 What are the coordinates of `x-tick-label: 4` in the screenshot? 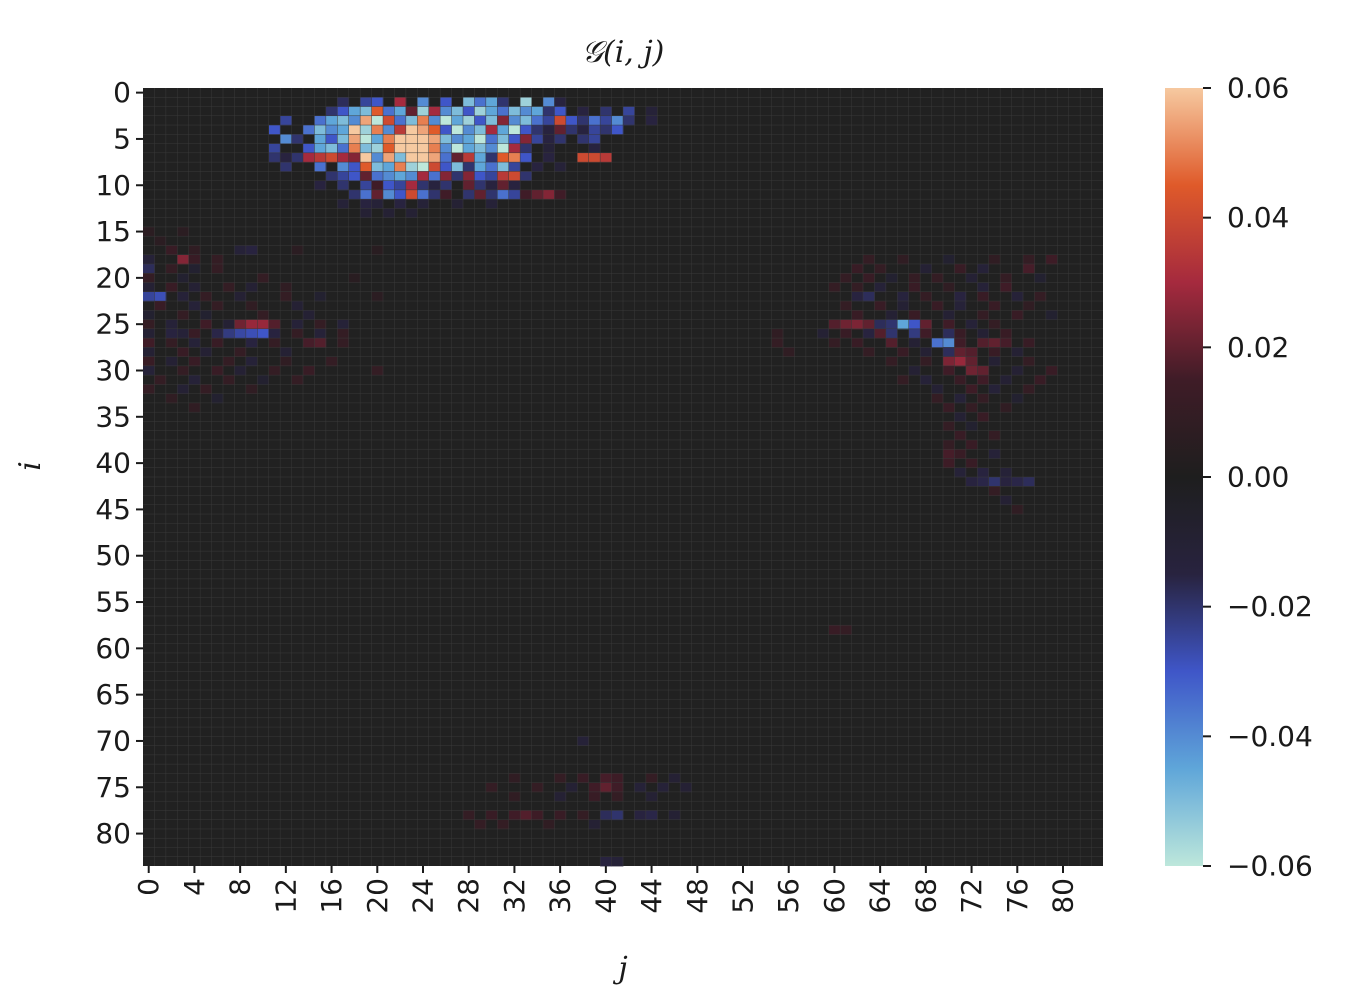 It's located at (194, 887).